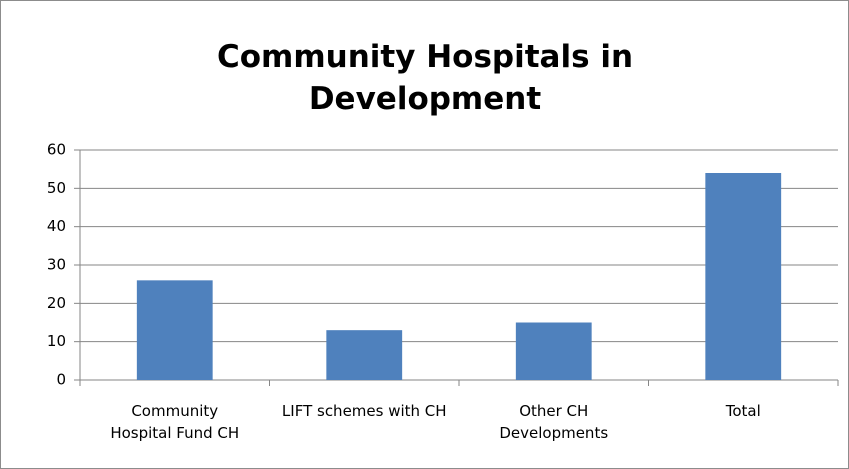 The width and height of the screenshot is (849, 469). Describe the element at coordinates (56, 303) in the screenshot. I see `y-tick-label: 20` at that location.